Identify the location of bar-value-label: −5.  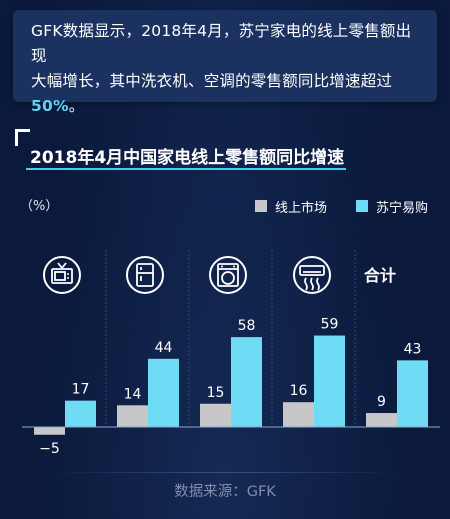
(49, 449).